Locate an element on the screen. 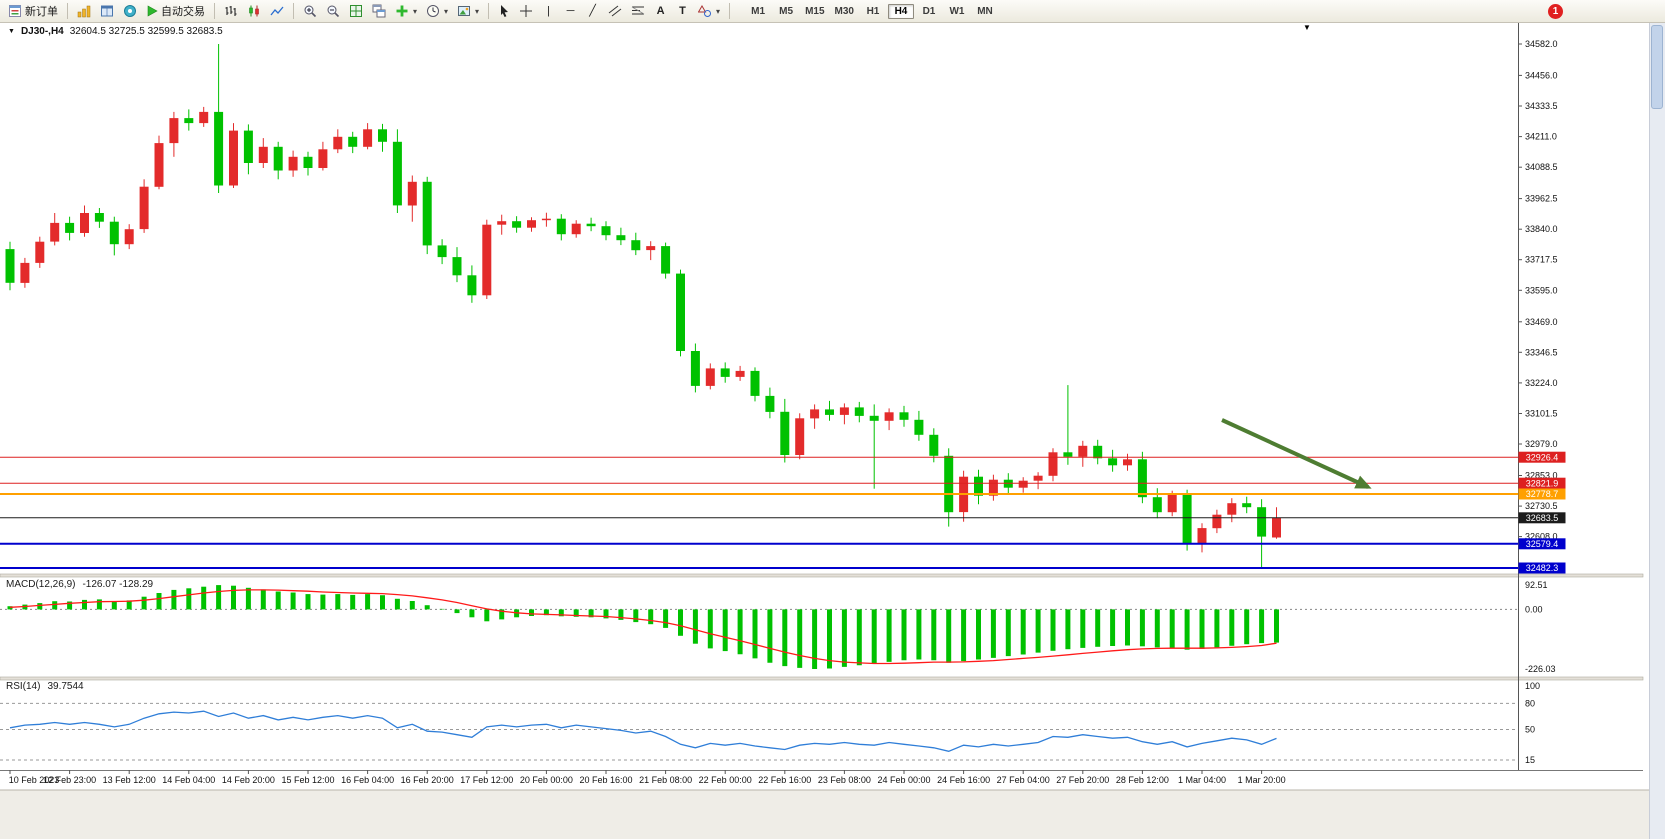  fibonacci-button is located at coordinates (638, 11).